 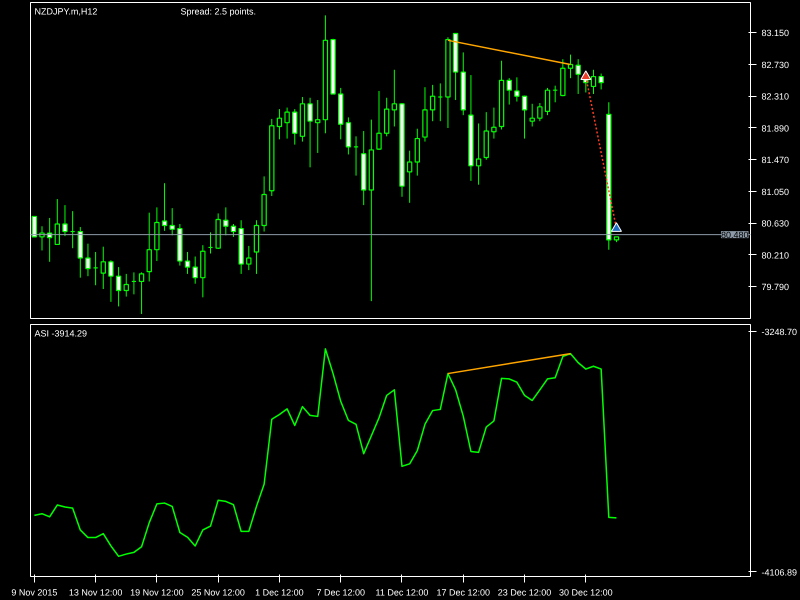 What do you see at coordinates (776, 287) in the screenshot?
I see `y-tick-label: 79.790` at bounding box center [776, 287].